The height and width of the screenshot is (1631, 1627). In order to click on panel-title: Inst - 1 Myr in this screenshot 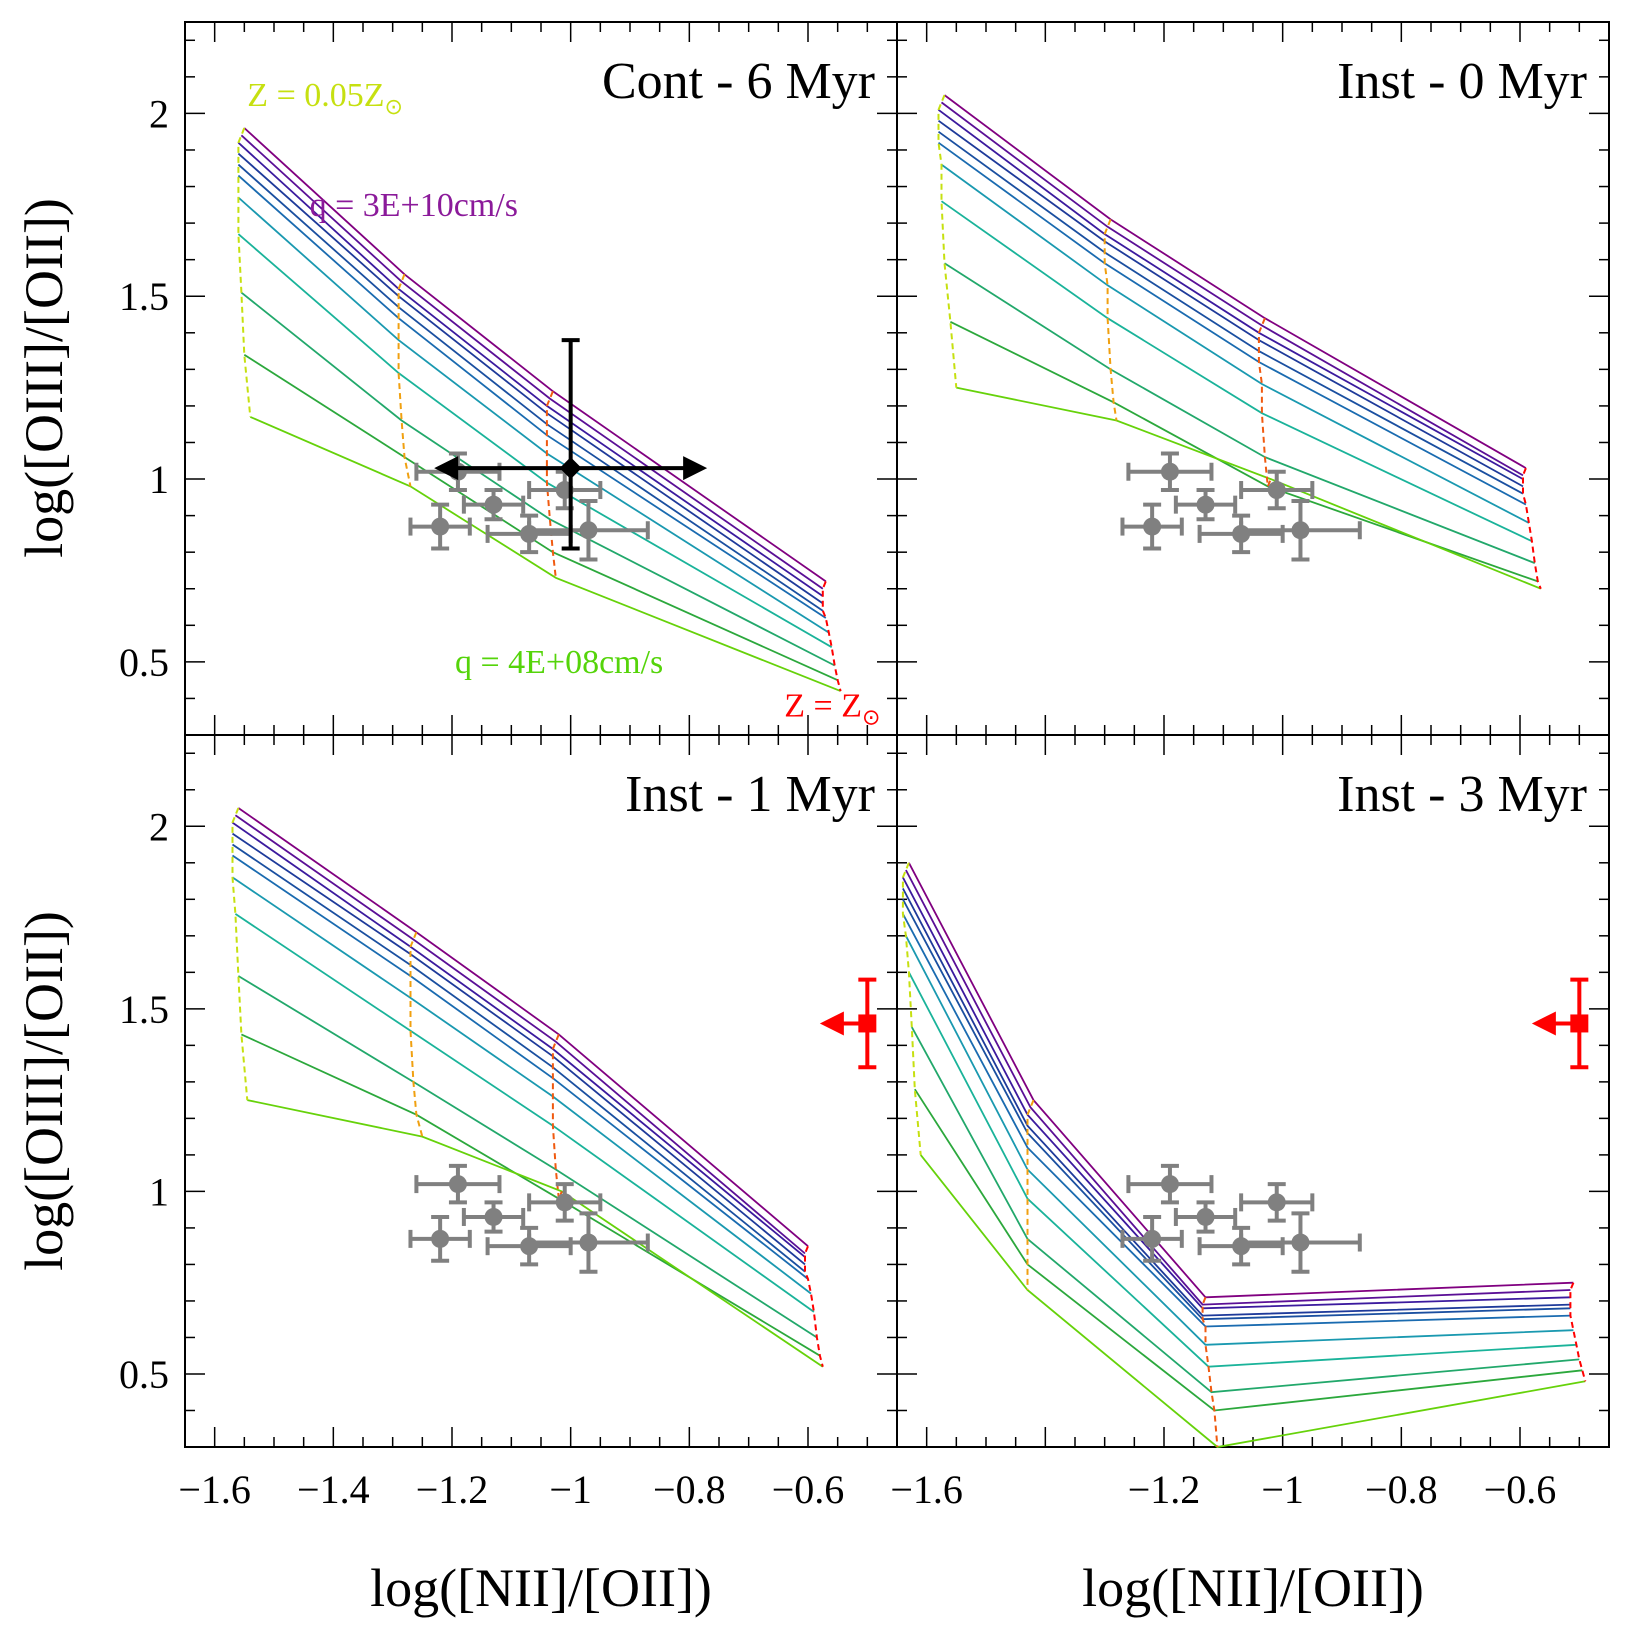, I will do `click(750, 794)`.